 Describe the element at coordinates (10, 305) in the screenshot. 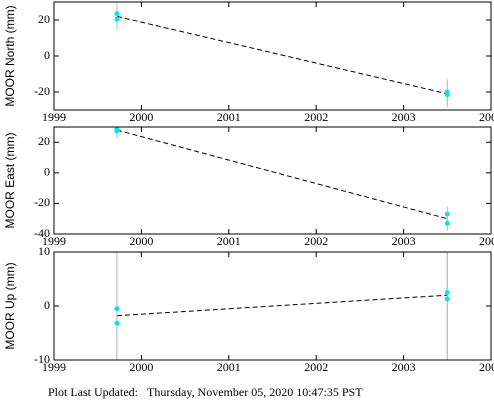

I see `y-axis-label: MOOR Up (mm)` at that location.